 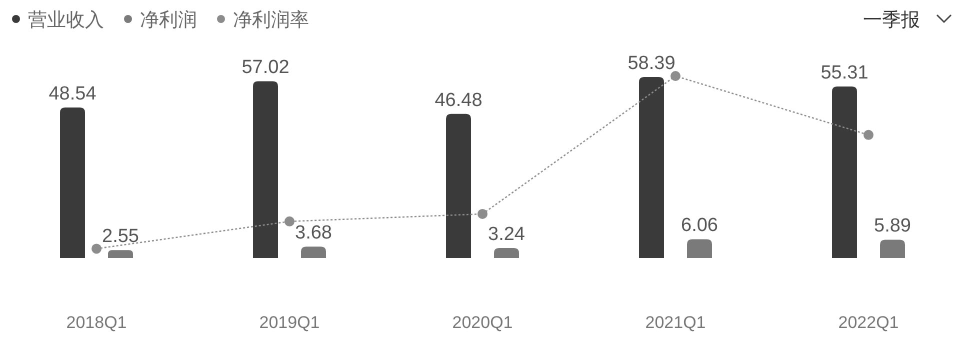 I want to click on data-label: 6.06, so click(x=699, y=225).